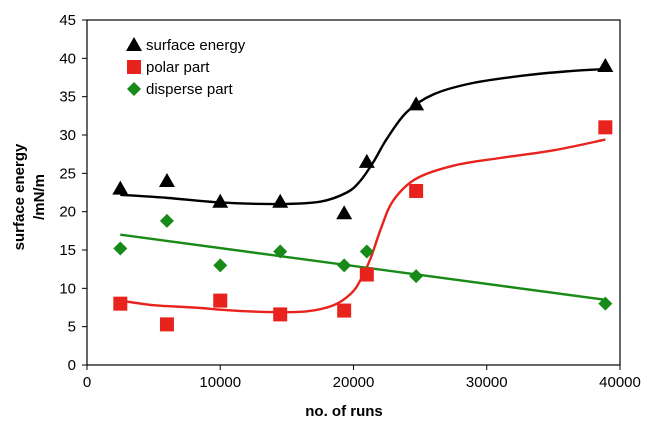 This screenshot has height=428, width=646. What do you see at coordinates (67, 288) in the screenshot?
I see `y-tick-label-2: 10` at bounding box center [67, 288].